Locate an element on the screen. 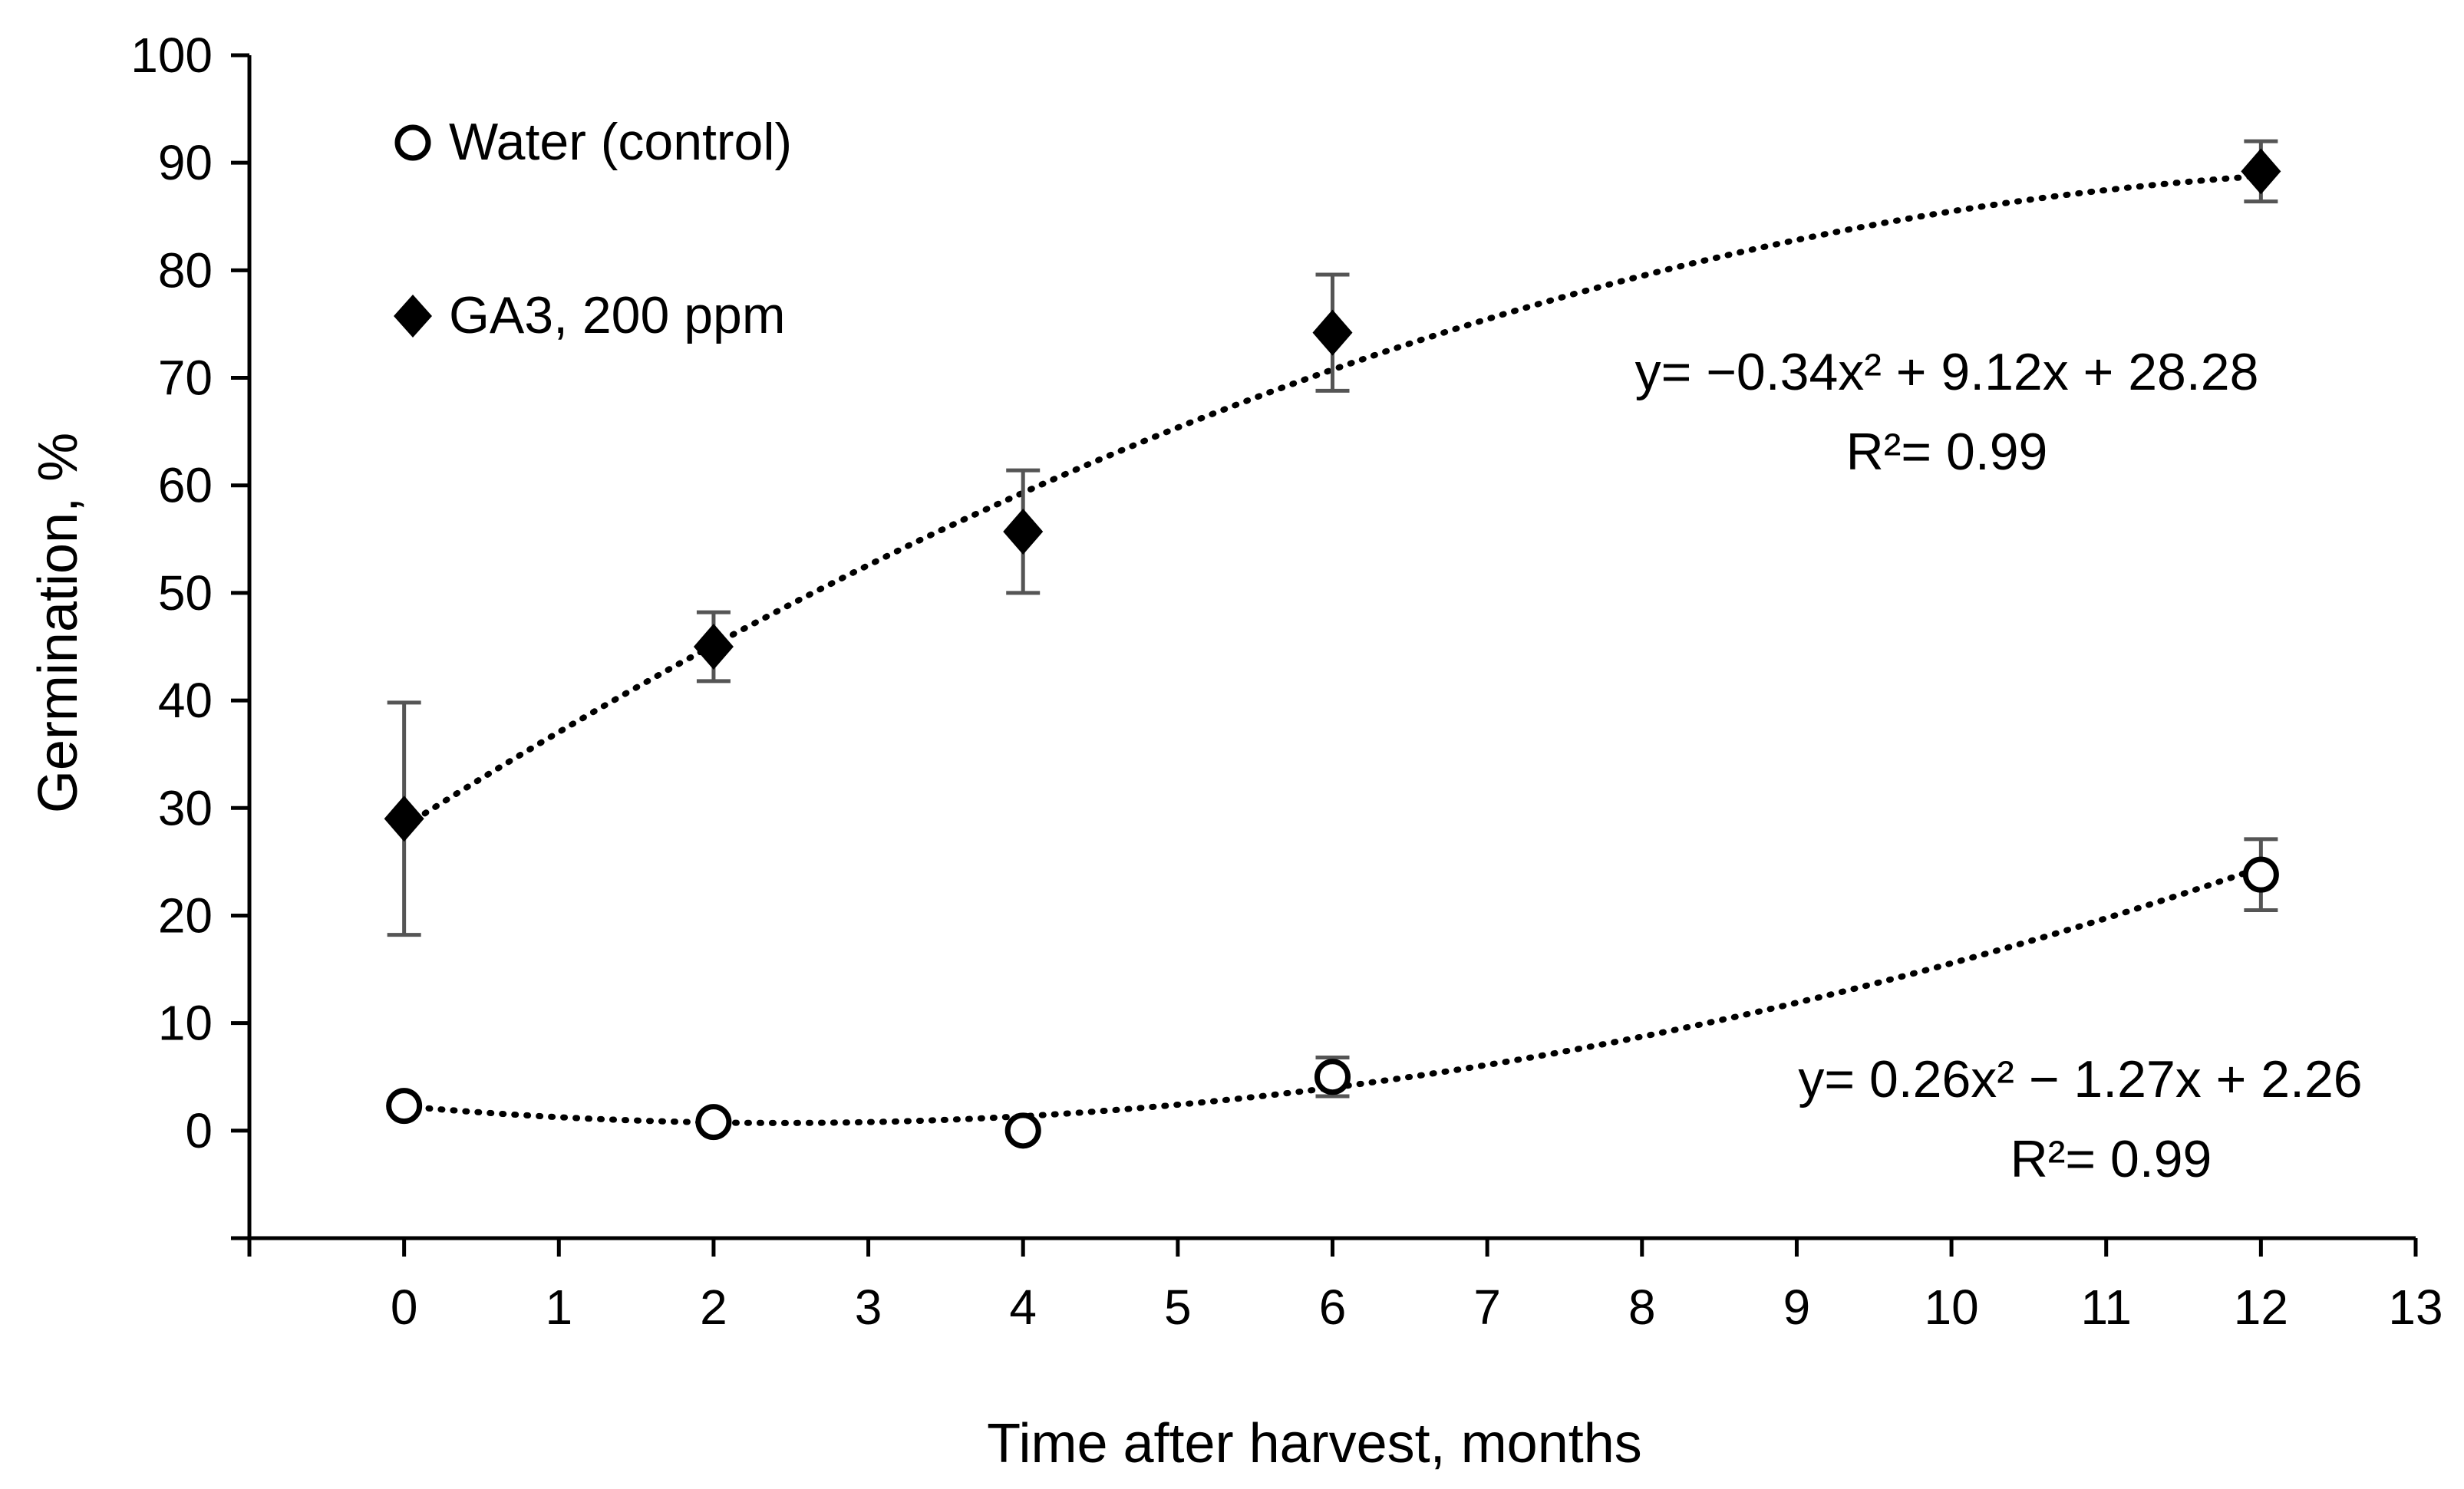 Image resolution: width=2464 pixels, height=1489 pixels. x-tick-label-5: 5 is located at coordinates (1178, 1307).